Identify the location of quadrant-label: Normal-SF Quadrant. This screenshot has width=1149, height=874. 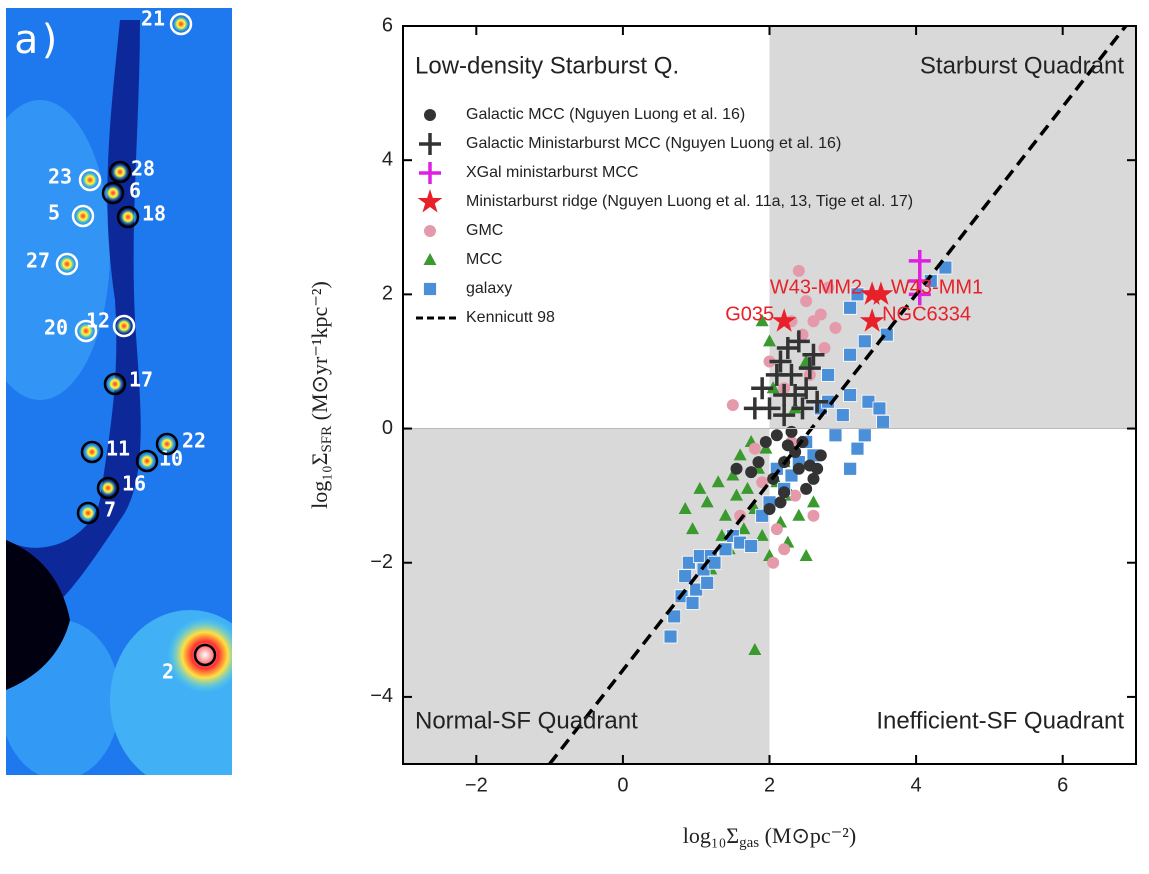
(526, 720).